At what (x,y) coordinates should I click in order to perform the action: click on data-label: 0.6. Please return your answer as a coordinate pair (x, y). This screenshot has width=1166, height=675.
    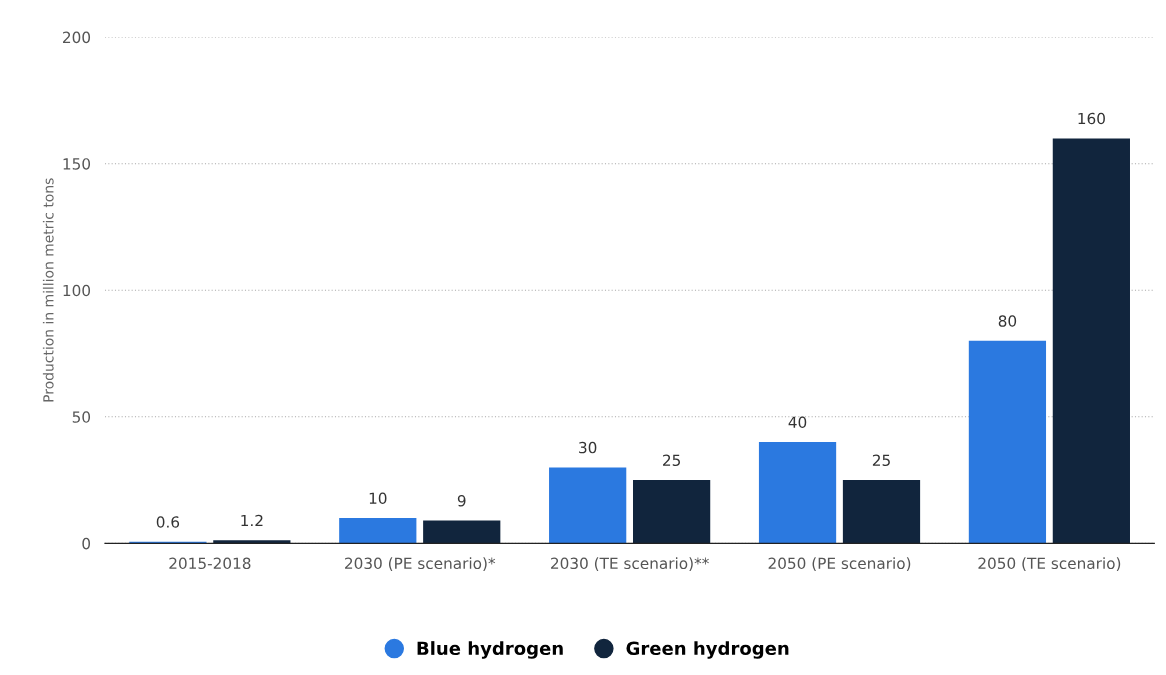
    Looking at the image, I should click on (168, 522).